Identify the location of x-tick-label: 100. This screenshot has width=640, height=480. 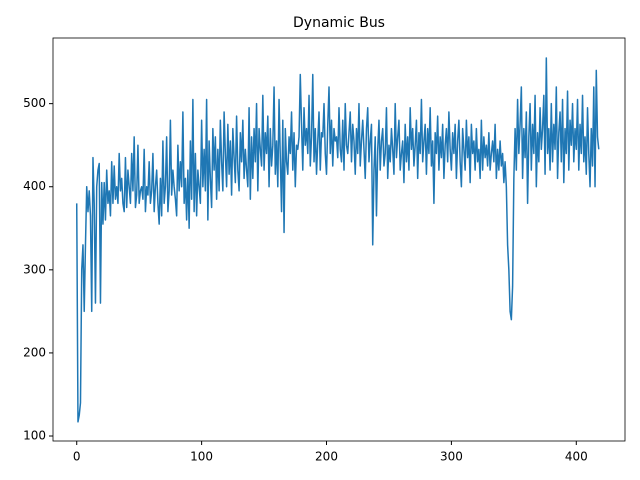
(201, 457).